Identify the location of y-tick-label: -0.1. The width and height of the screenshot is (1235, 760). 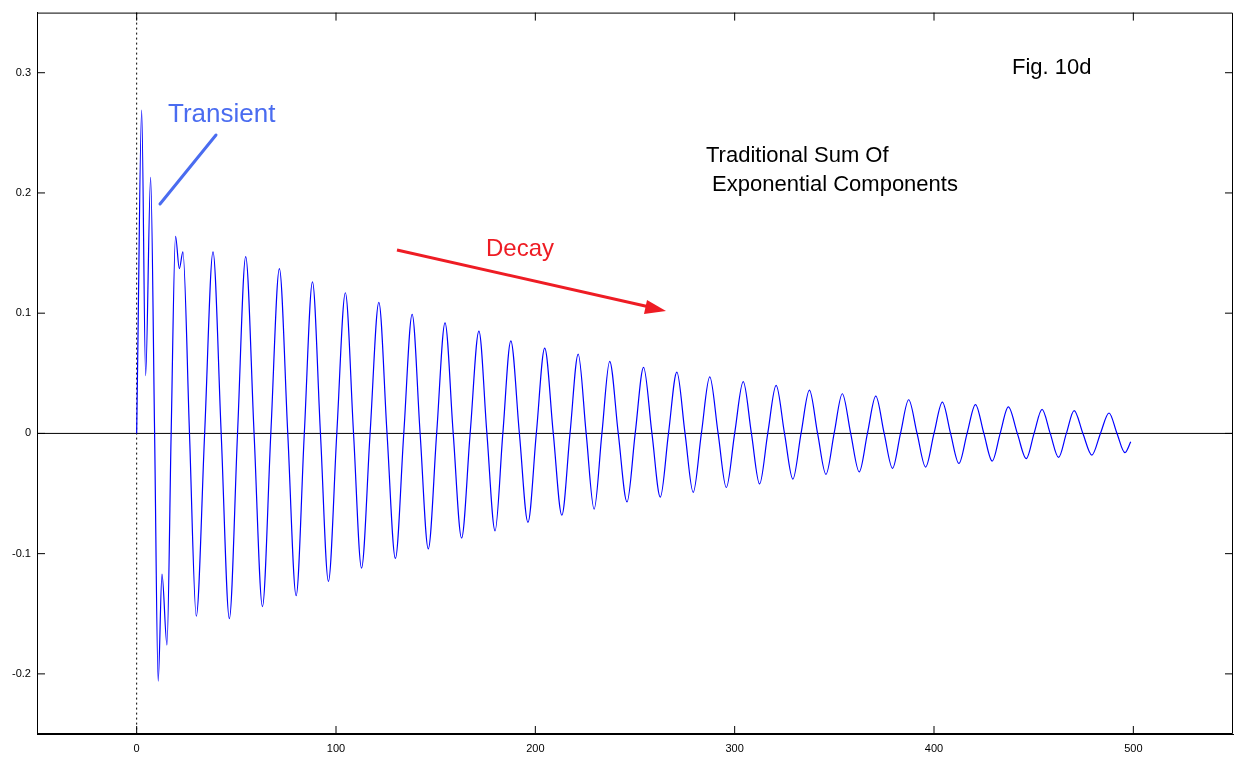
(21, 552).